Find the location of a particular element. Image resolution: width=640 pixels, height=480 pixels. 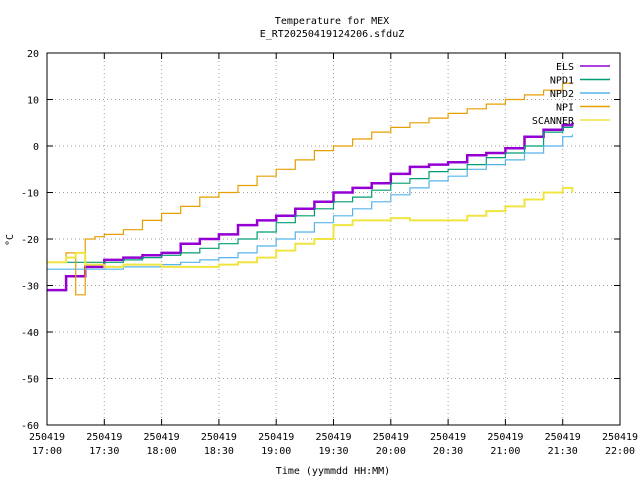

x-tick-label-time: 18:30 is located at coordinates (219, 451).